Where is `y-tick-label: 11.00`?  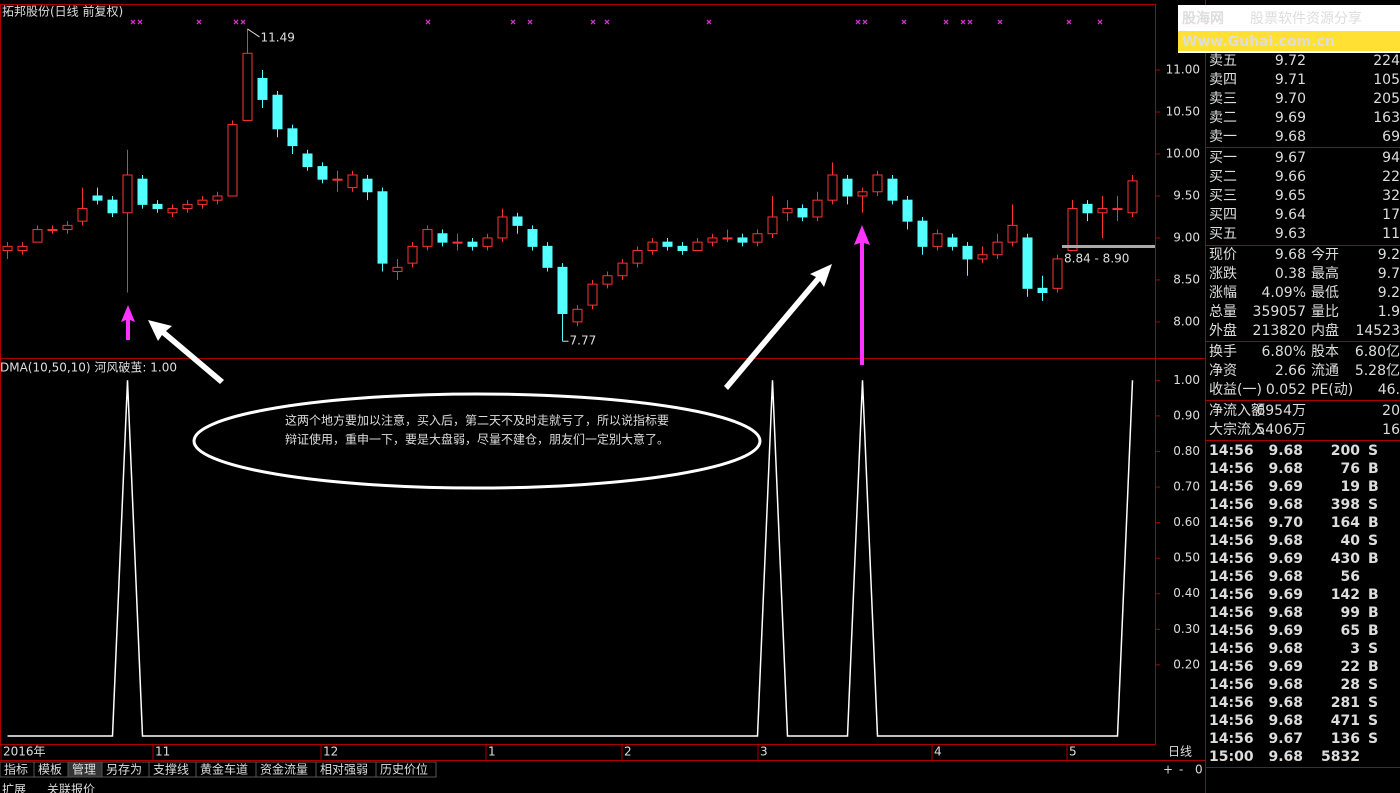 y-tick-label: 11.00 is located at coordinates (1183, 70).